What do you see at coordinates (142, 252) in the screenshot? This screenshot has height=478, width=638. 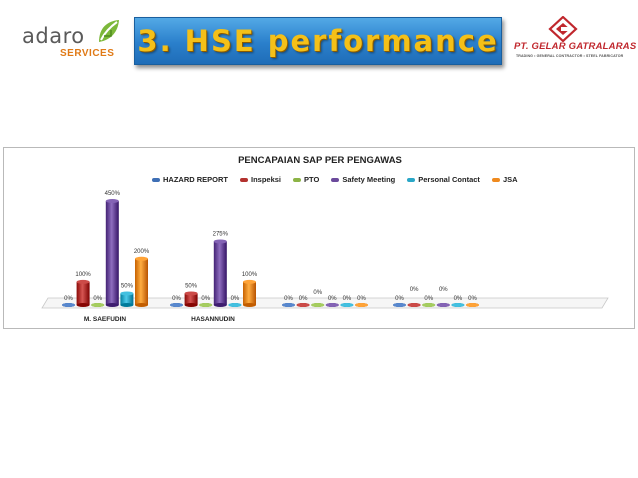 I see `data-label: 200%` at bounding box center [142, 252].